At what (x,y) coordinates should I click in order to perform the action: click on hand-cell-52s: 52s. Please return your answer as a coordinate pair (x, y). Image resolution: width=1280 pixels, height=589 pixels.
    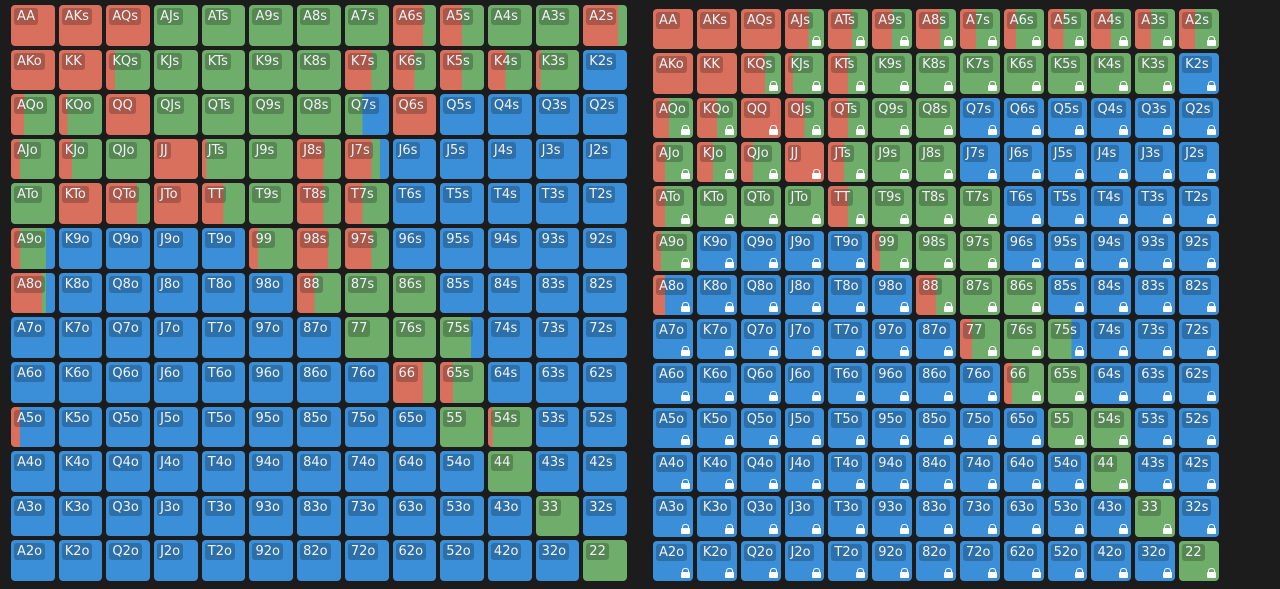
    Looking at the image, I should click on (1199, 428).